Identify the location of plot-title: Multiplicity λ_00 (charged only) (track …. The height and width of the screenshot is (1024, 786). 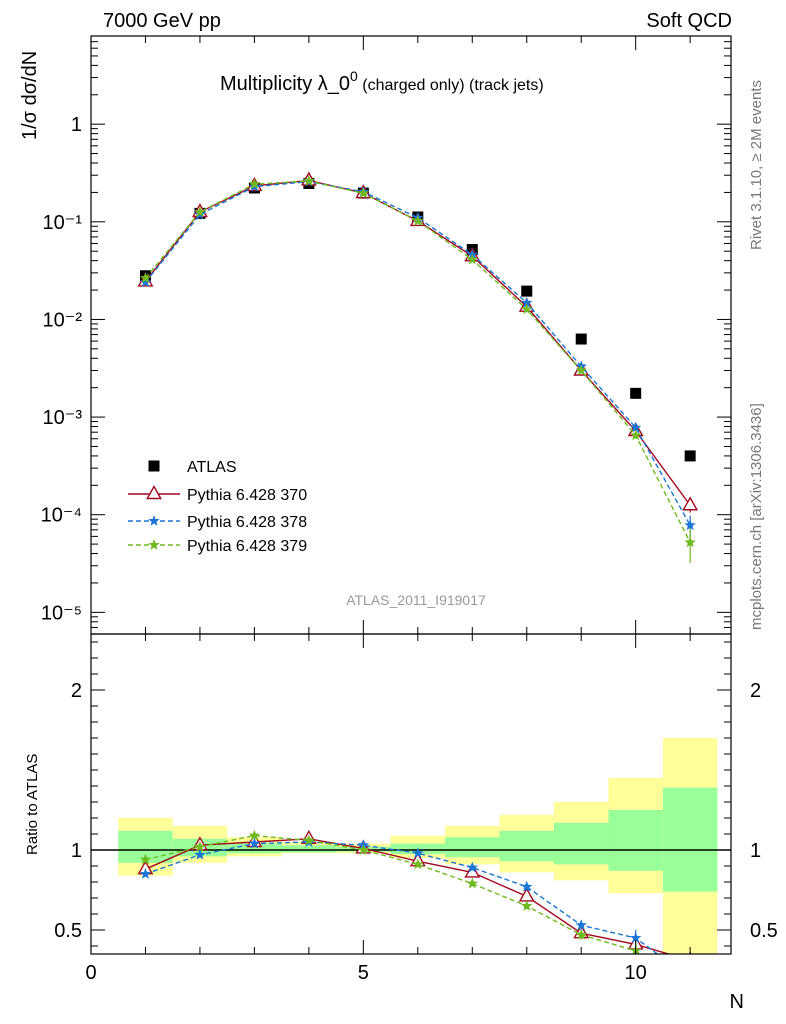
(382, 81).